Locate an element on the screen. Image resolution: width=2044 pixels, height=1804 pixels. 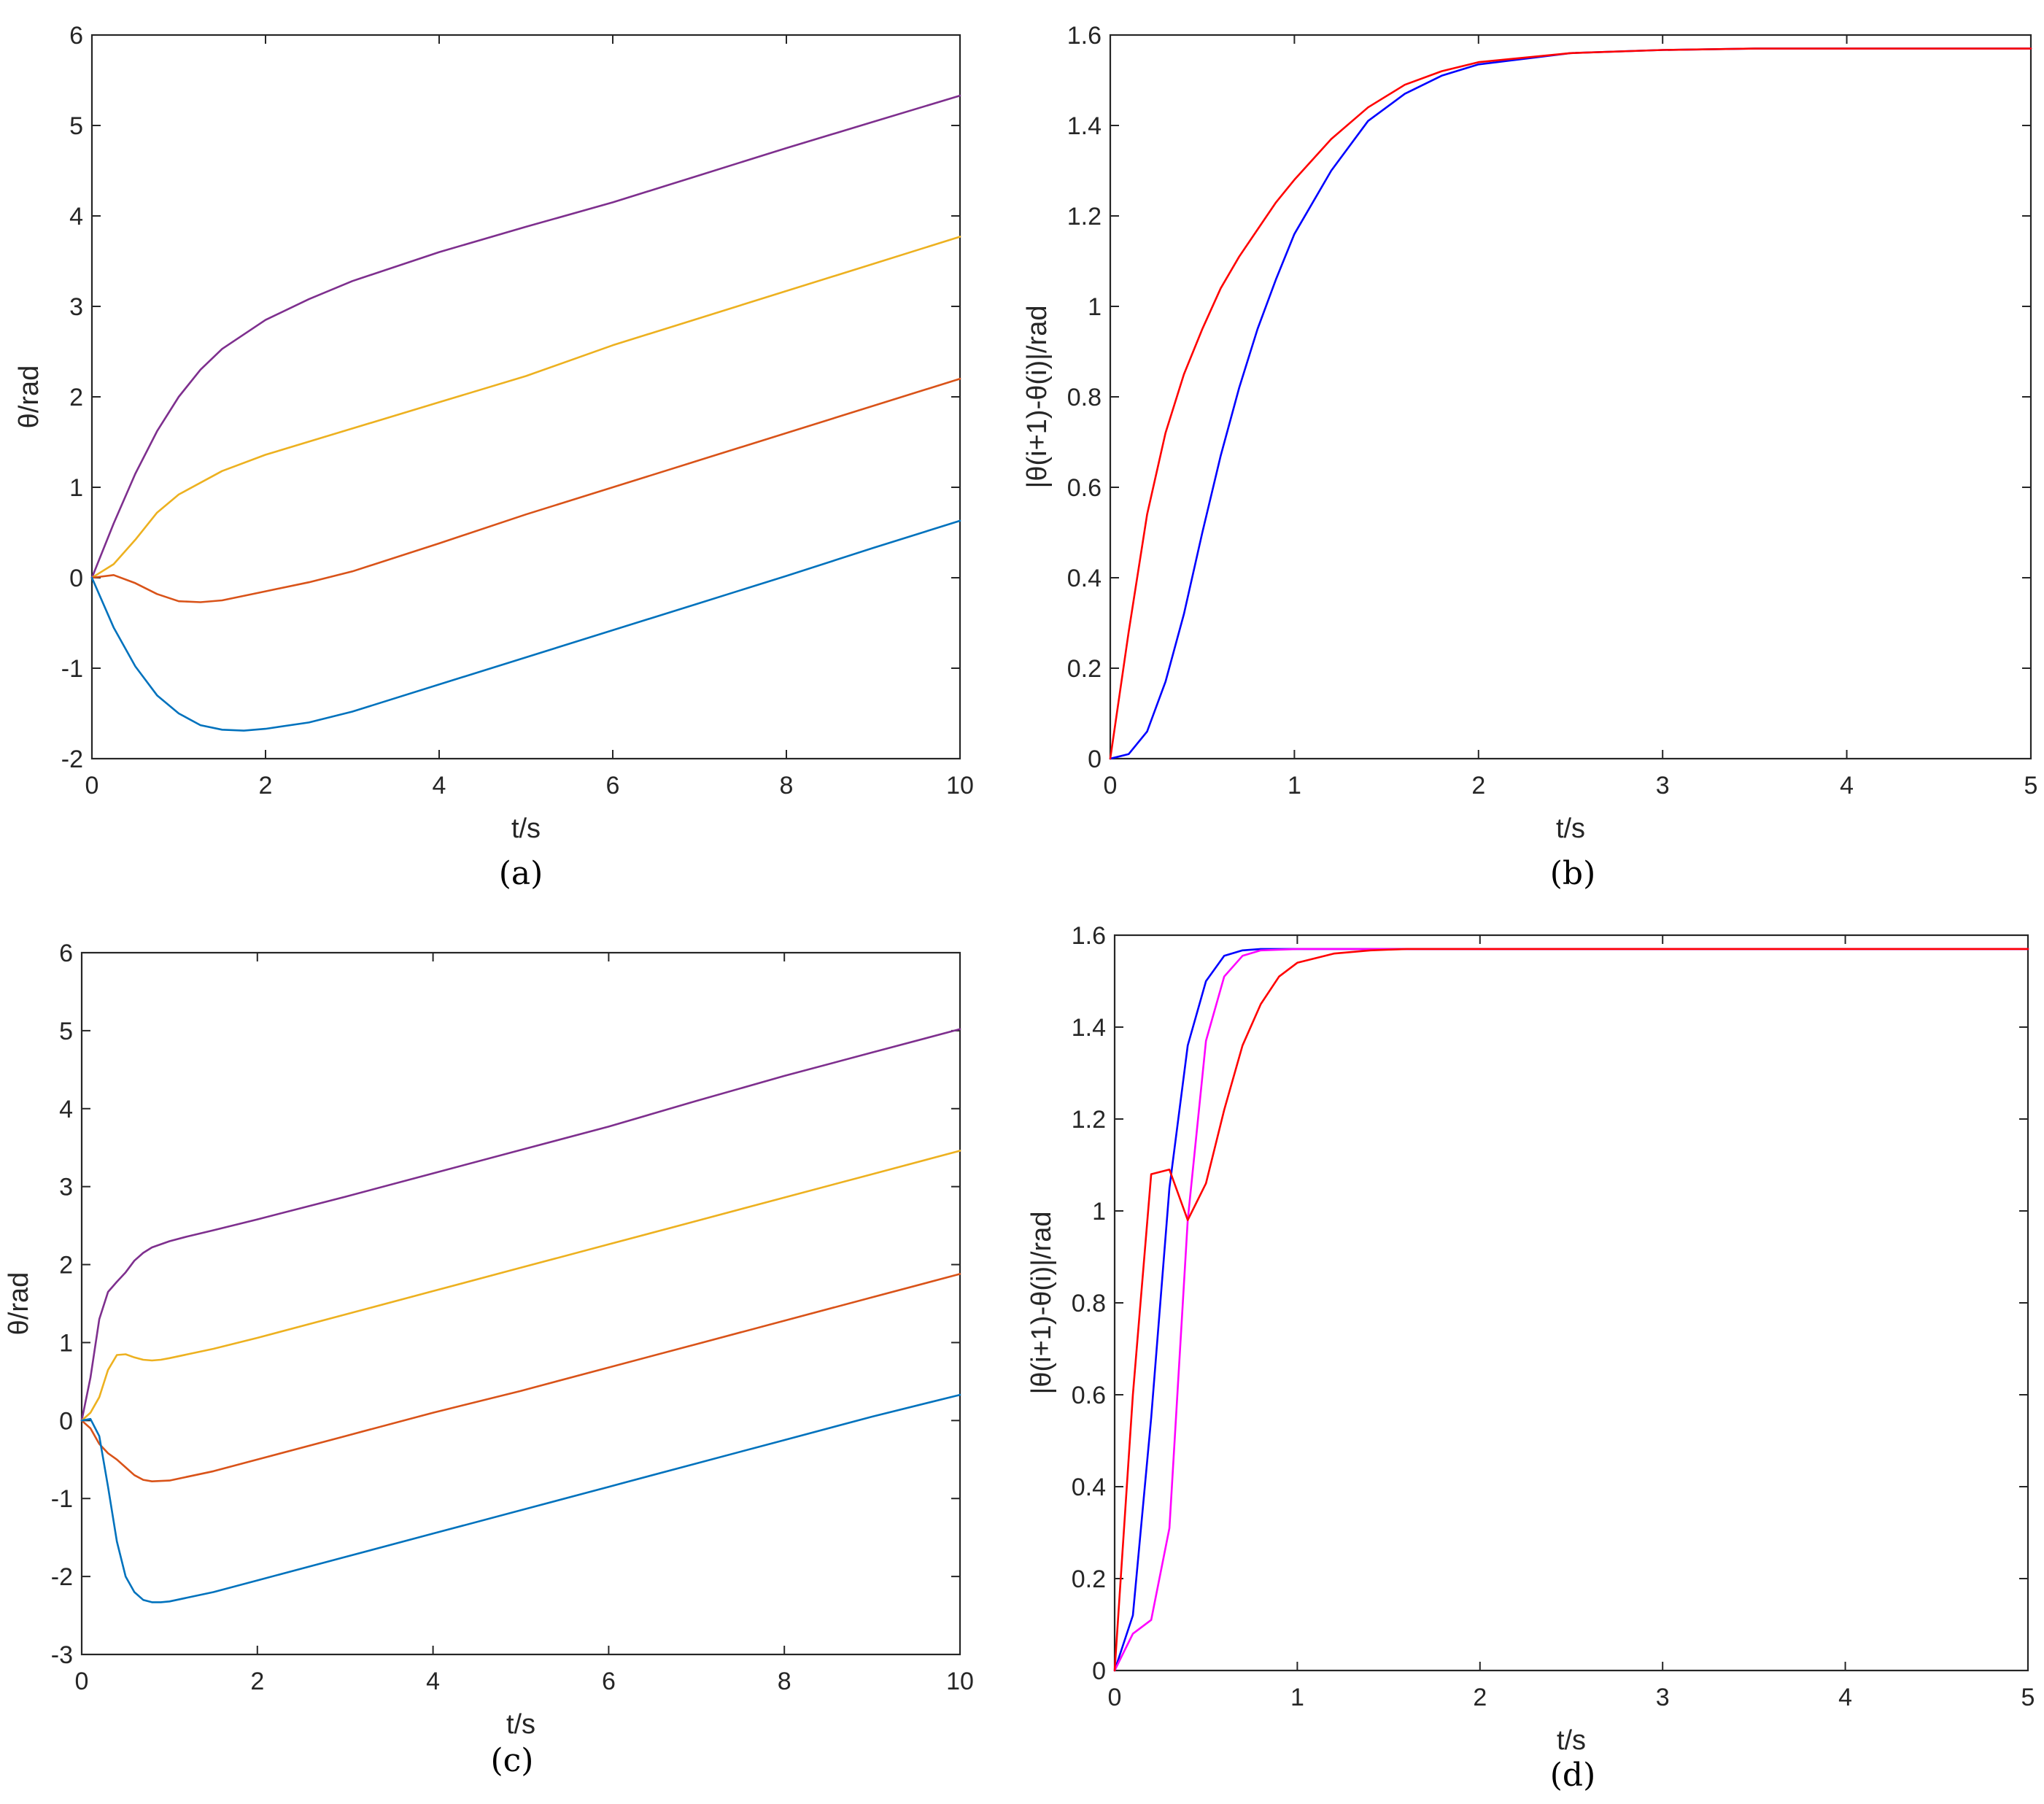
caption-b: (b) is located at coordinates (1573, 873).